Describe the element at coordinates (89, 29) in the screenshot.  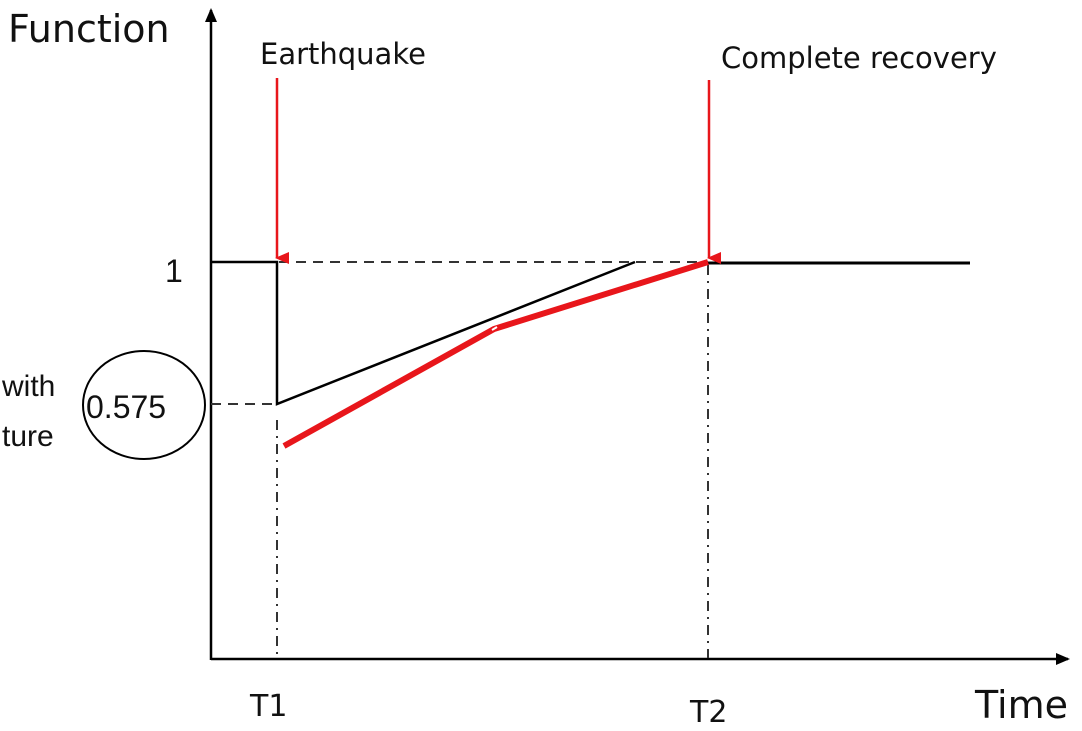
I see `y-axis-label: Function` at that location.